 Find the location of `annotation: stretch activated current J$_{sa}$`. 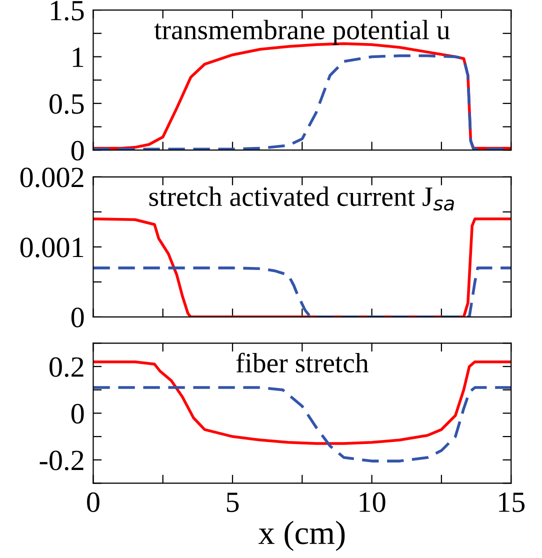

annotation: stretch activated current J$_{sa}$ is located at coordinates (301, 198).